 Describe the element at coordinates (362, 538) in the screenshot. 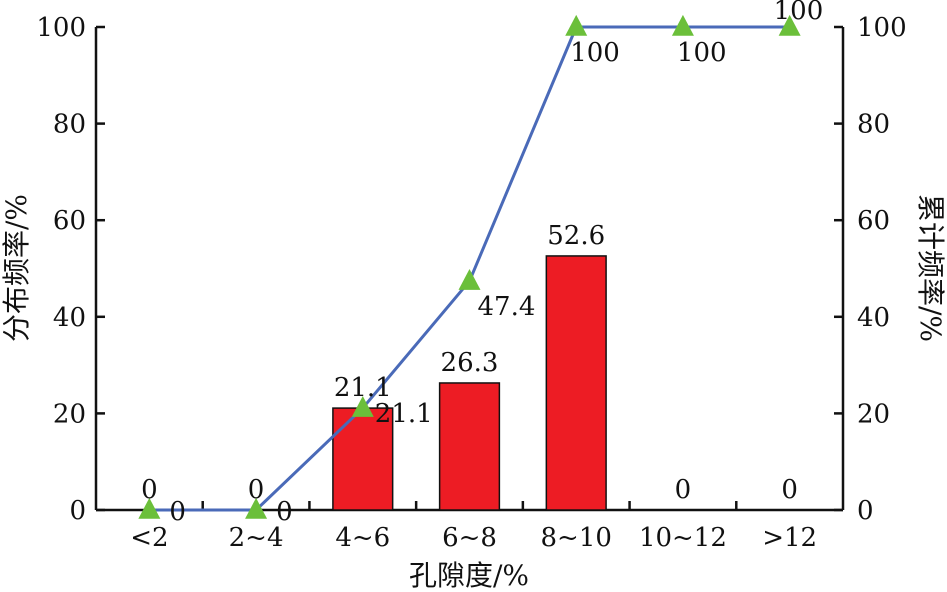

I see `x-tick-label: 4~6` at that location.